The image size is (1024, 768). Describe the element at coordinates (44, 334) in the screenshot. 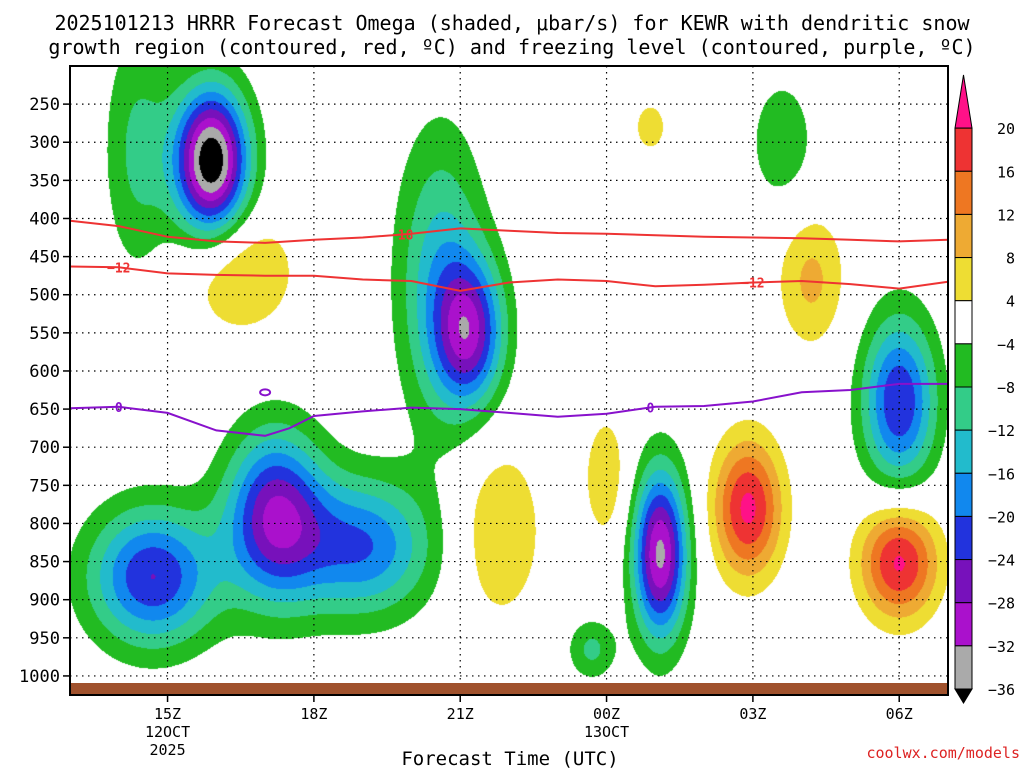

I see `y-tick-label: 550` at that location.